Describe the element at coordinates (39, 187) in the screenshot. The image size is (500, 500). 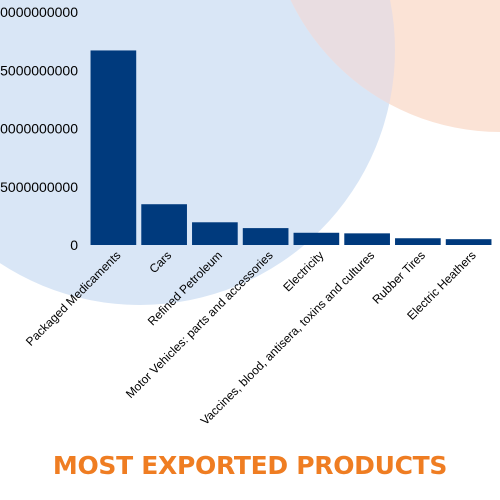
I see `y-tick-label: 5000000000` at that location.